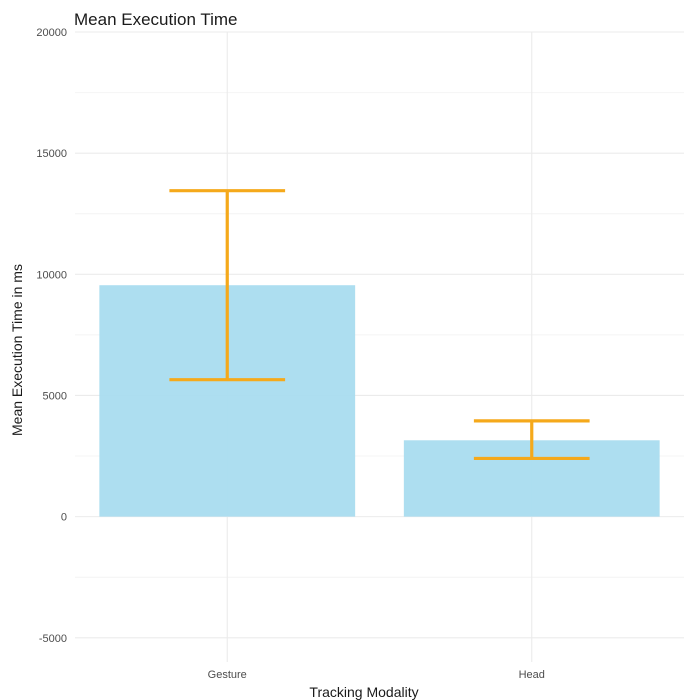 This screenshot has height=700, width=684. Describe the element at coordinates (155, 19) in the screenshot. I see `chart-title: Mean Execution Time` at that location.